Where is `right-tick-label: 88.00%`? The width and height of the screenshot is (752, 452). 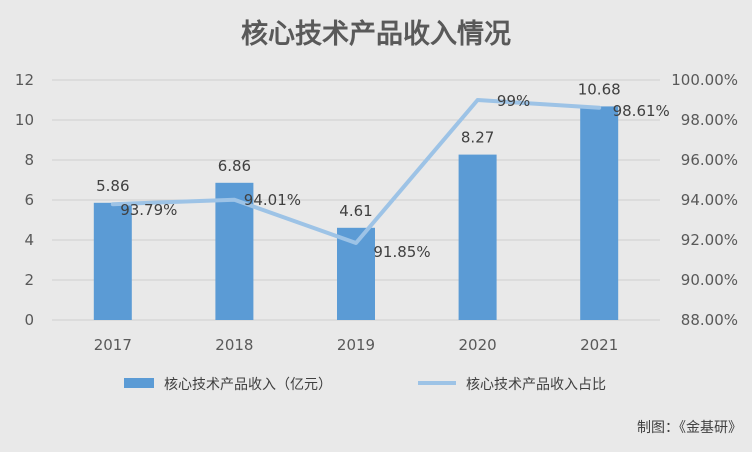
right-tick-label: 88.00% is located at coordinates (709, 320).